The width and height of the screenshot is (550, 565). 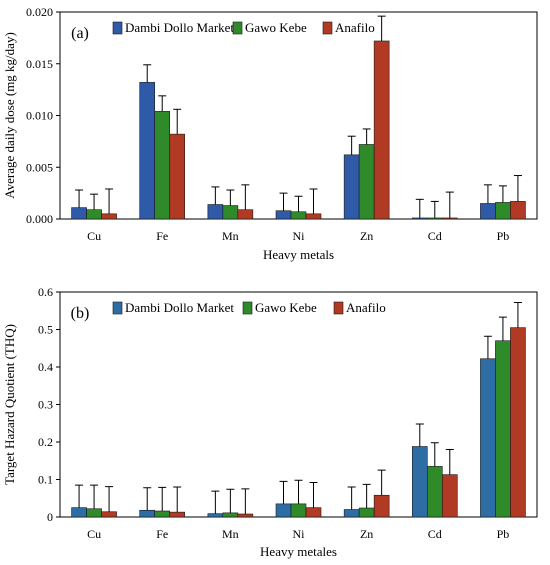 What do you see at coordinates (45, 405) in the screenshot?
I see `y-tick-label: 0.3` at bounding box center [45, 405].